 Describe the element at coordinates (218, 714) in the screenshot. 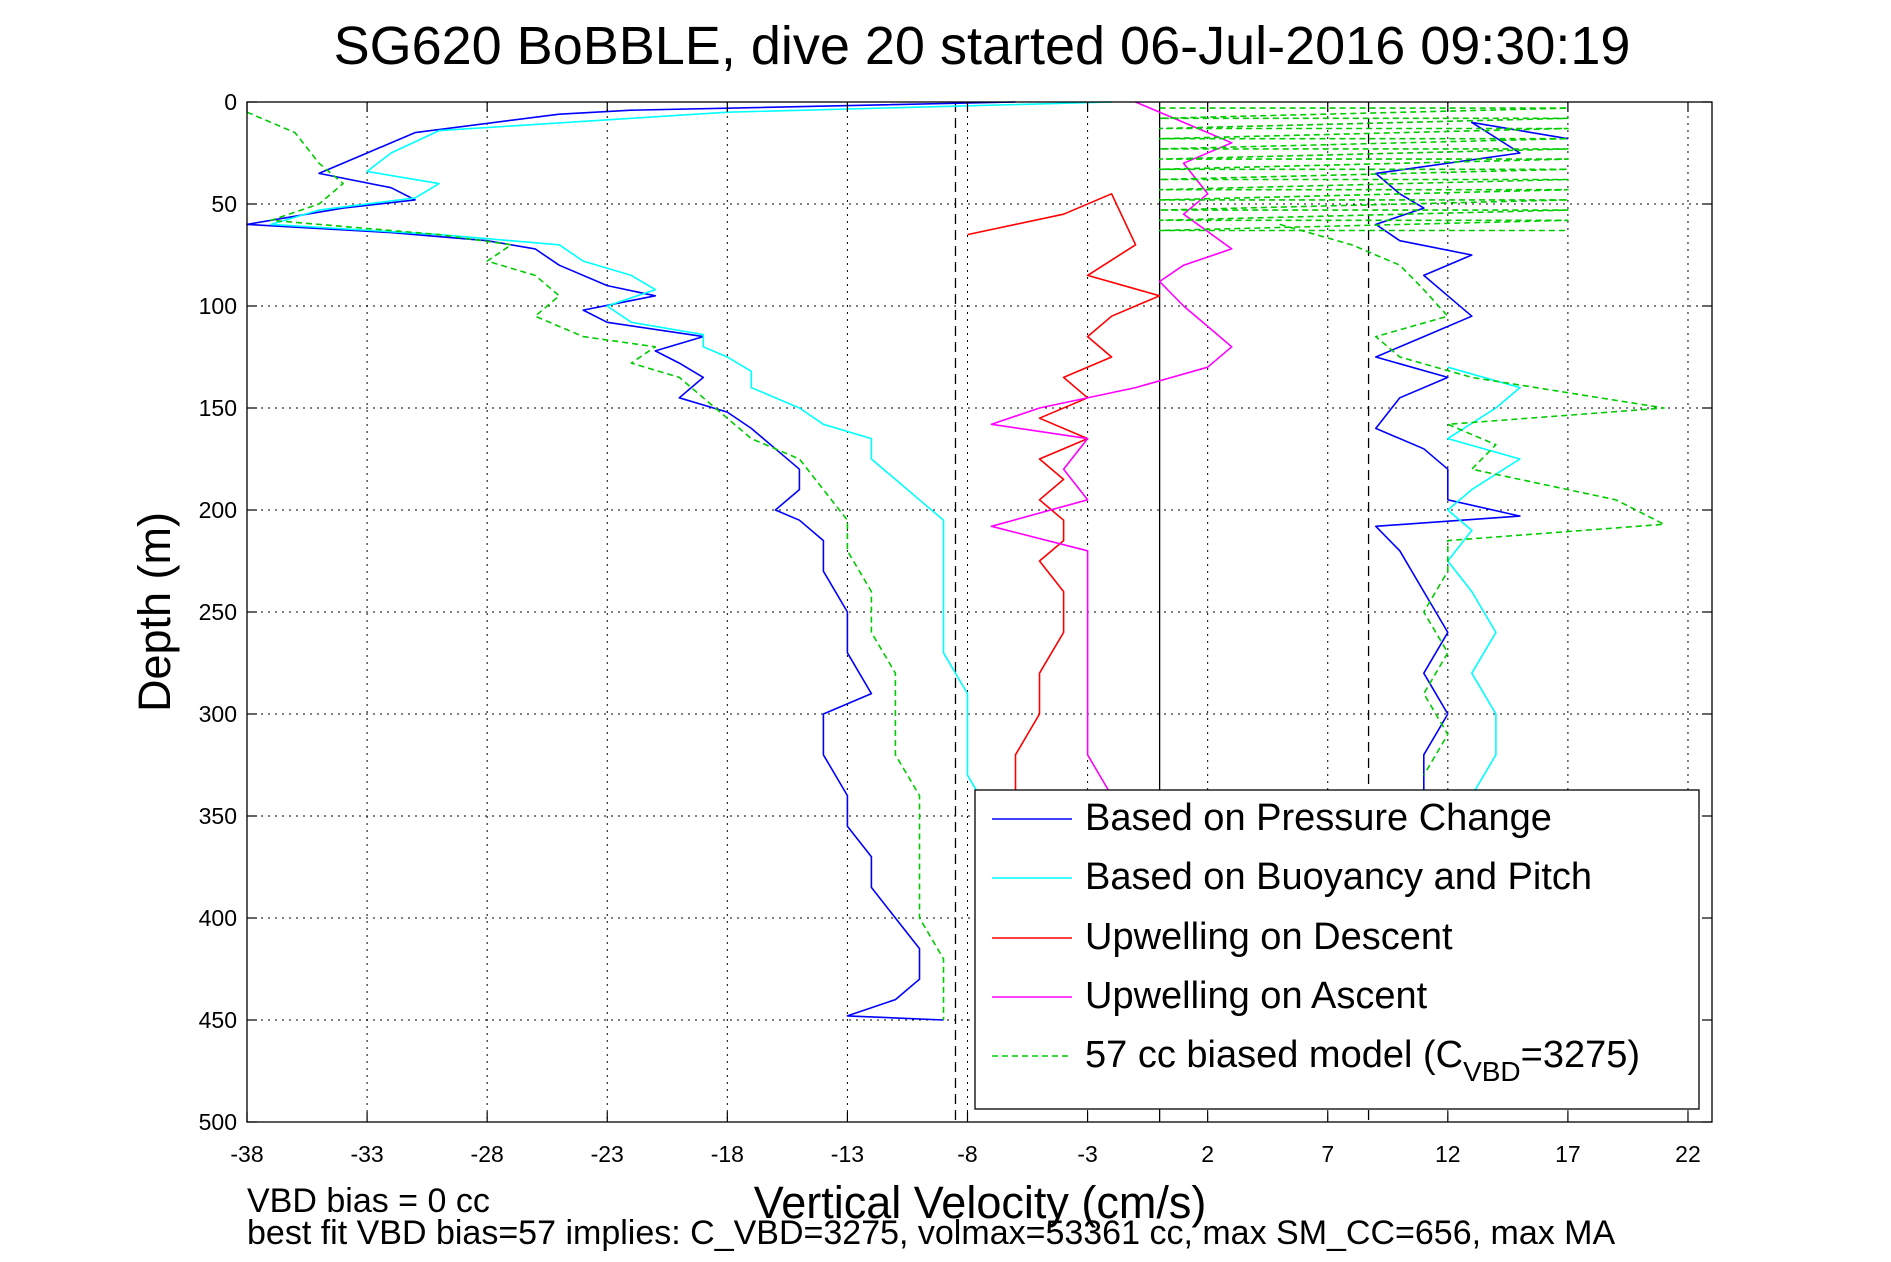

I see `y-tick-label: 300` at that location.